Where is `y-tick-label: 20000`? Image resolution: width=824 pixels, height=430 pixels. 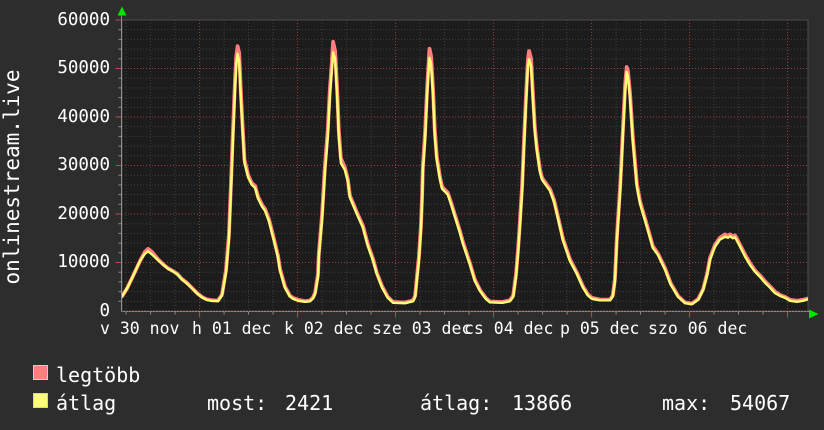 y-tick-label: 20000 is located at coordinates (83, 213).